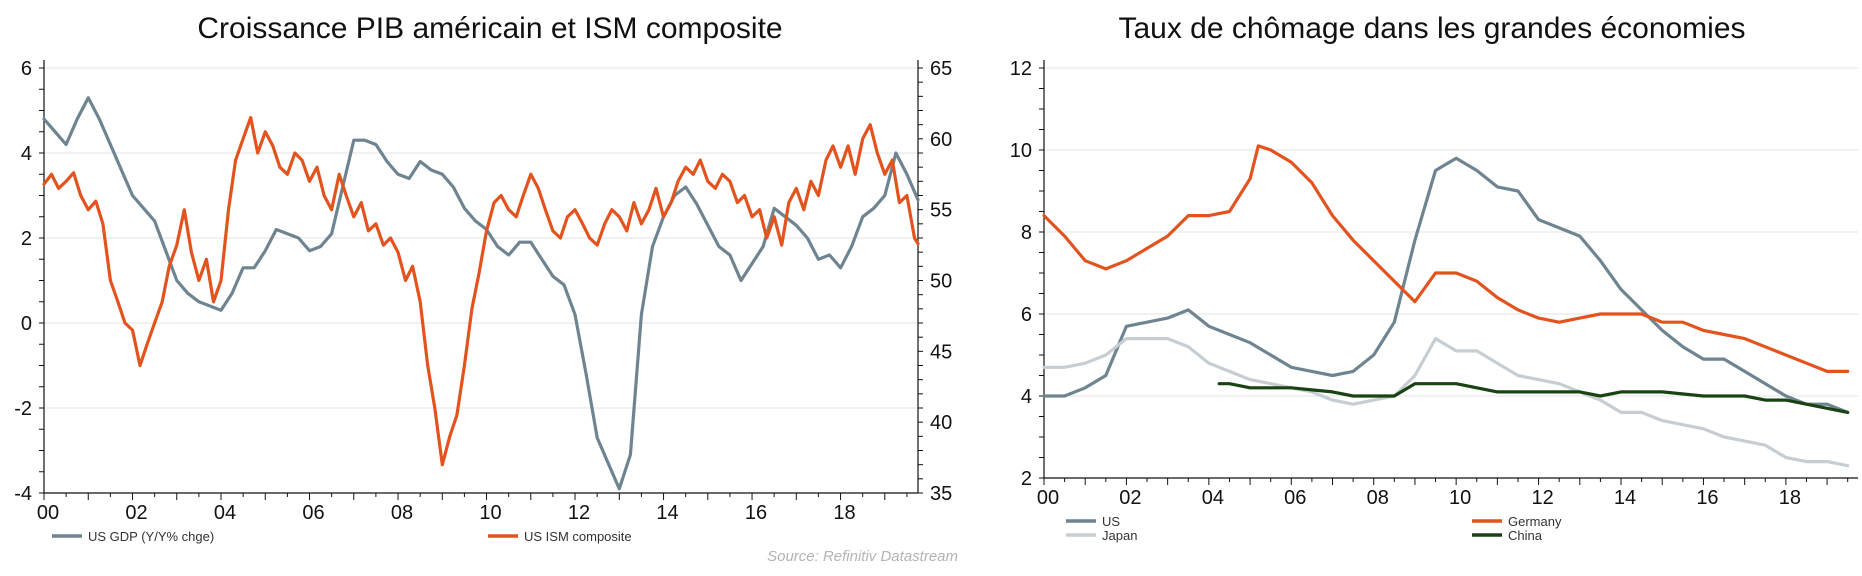 The width and height of the screenshot is (1862, 576). What do you see at coordinates (23, 409) in the screenshot?
I see `y-tick-label: -2` at bounding box center [23, 409].